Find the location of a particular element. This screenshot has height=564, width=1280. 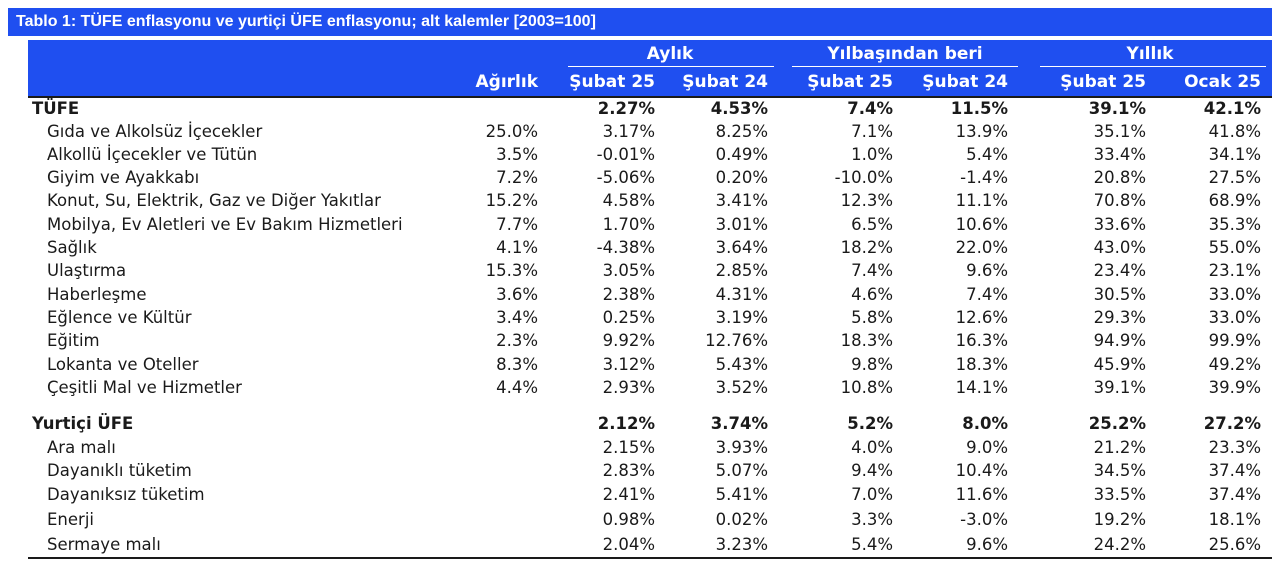

cell-c3: 4.0% is located at coordinates (872, 447).